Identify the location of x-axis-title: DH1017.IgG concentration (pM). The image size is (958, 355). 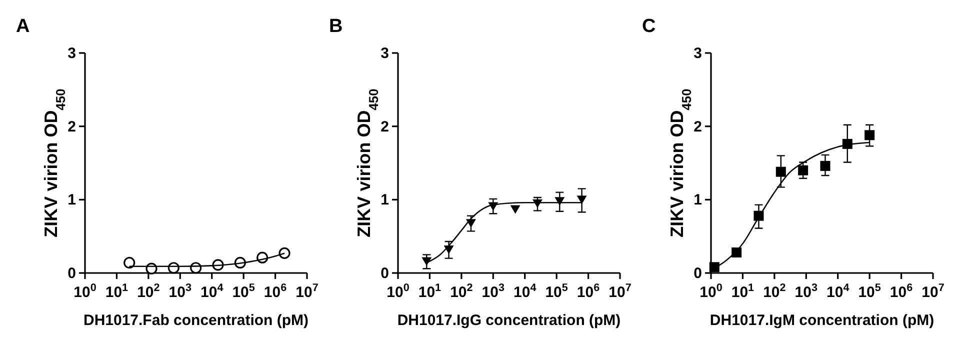
(509, 320).